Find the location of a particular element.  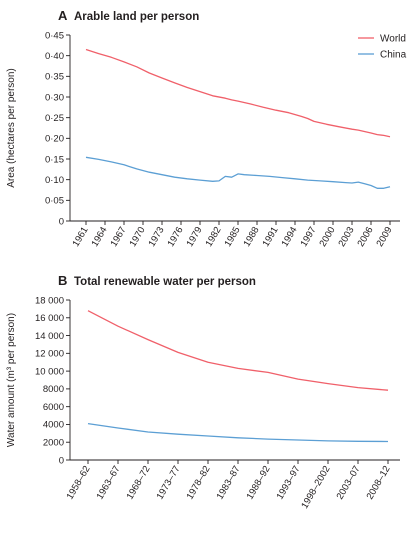

x-tick-label: 2000 is located at coordinates (328, 237).